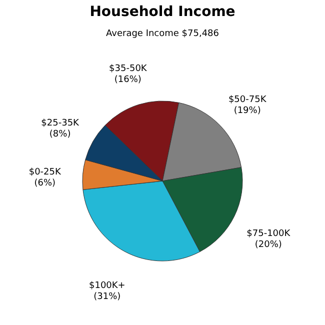 The image size is (325, 325). Describe the element at coordinates (107, 297) in the screenshot. I see `data-label: (31%)` at that location.